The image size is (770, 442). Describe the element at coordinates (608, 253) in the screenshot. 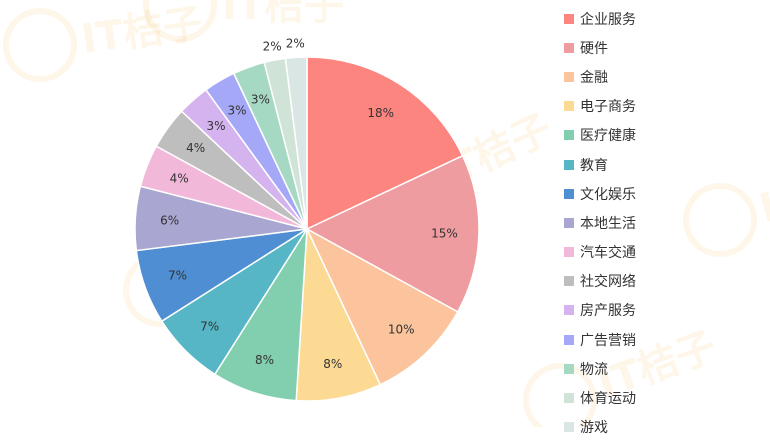

I see `legend-label: 汽车交通` at that location.